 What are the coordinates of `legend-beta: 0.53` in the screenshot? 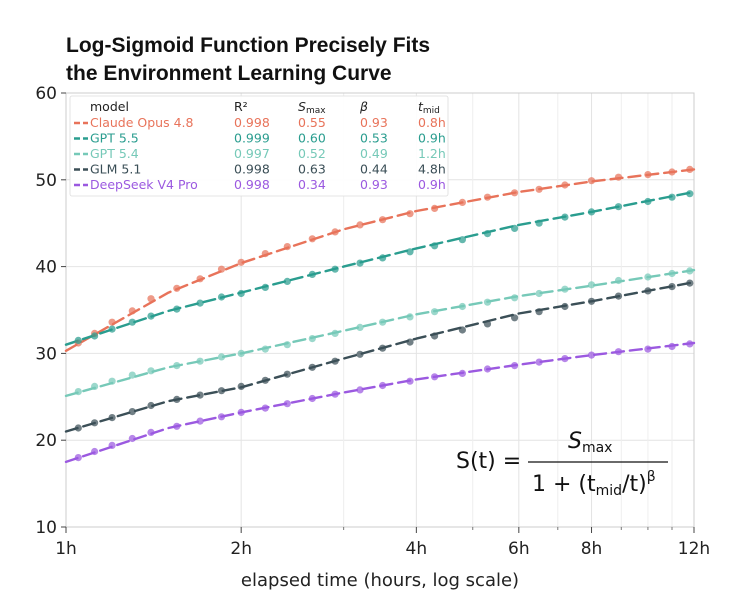 It's located at (374, 138).